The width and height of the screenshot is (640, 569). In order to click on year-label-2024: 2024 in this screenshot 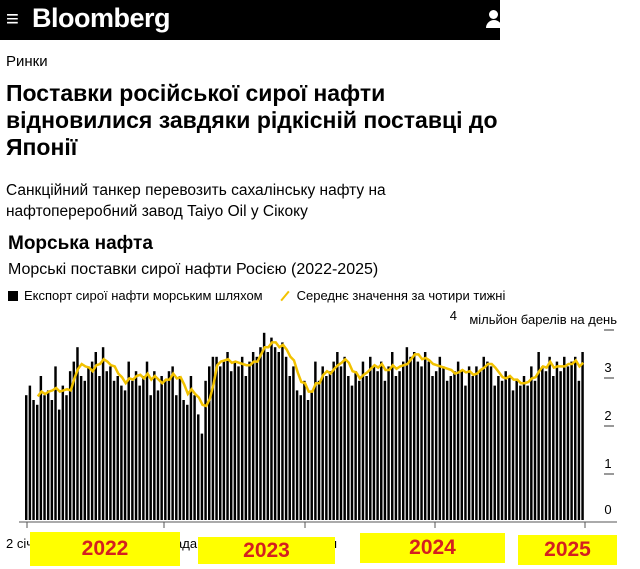, I will do `click(432, 548)`.